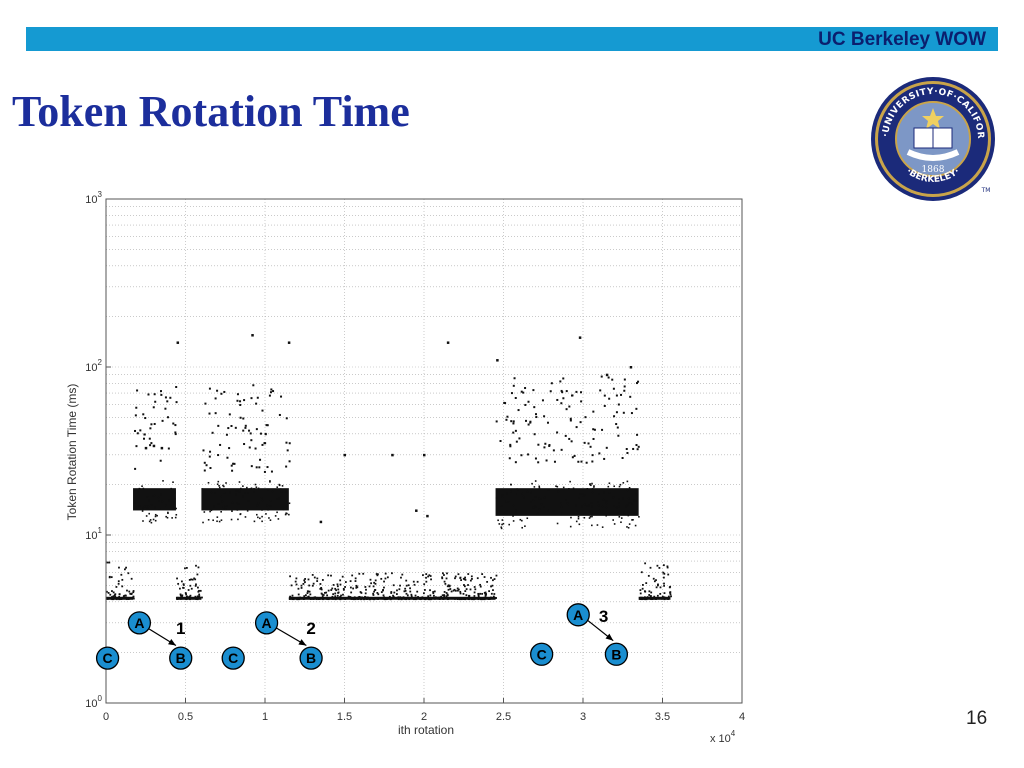 This screenshot has height=768, width=1024. I want to click on x-tick-label: 3, so click(583, 717).